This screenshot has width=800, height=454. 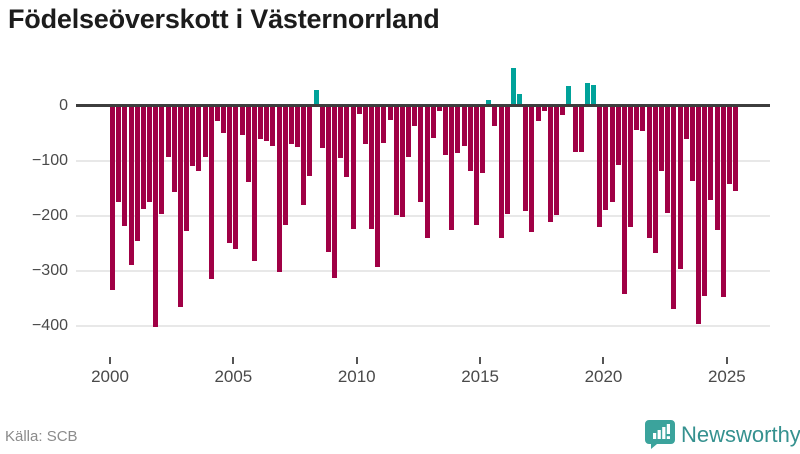 What do you see at coordinates (423, 270) in the screenshot?
I see `gridline--300` at bounding box center [423, 270].